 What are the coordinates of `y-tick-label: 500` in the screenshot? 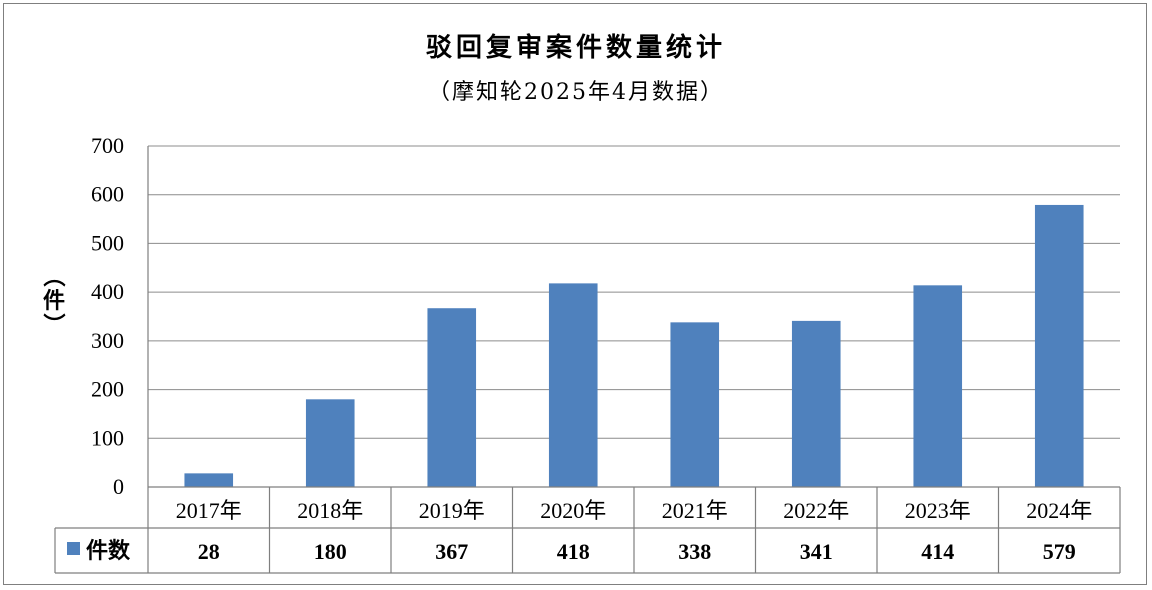 It's located at (107, 242).